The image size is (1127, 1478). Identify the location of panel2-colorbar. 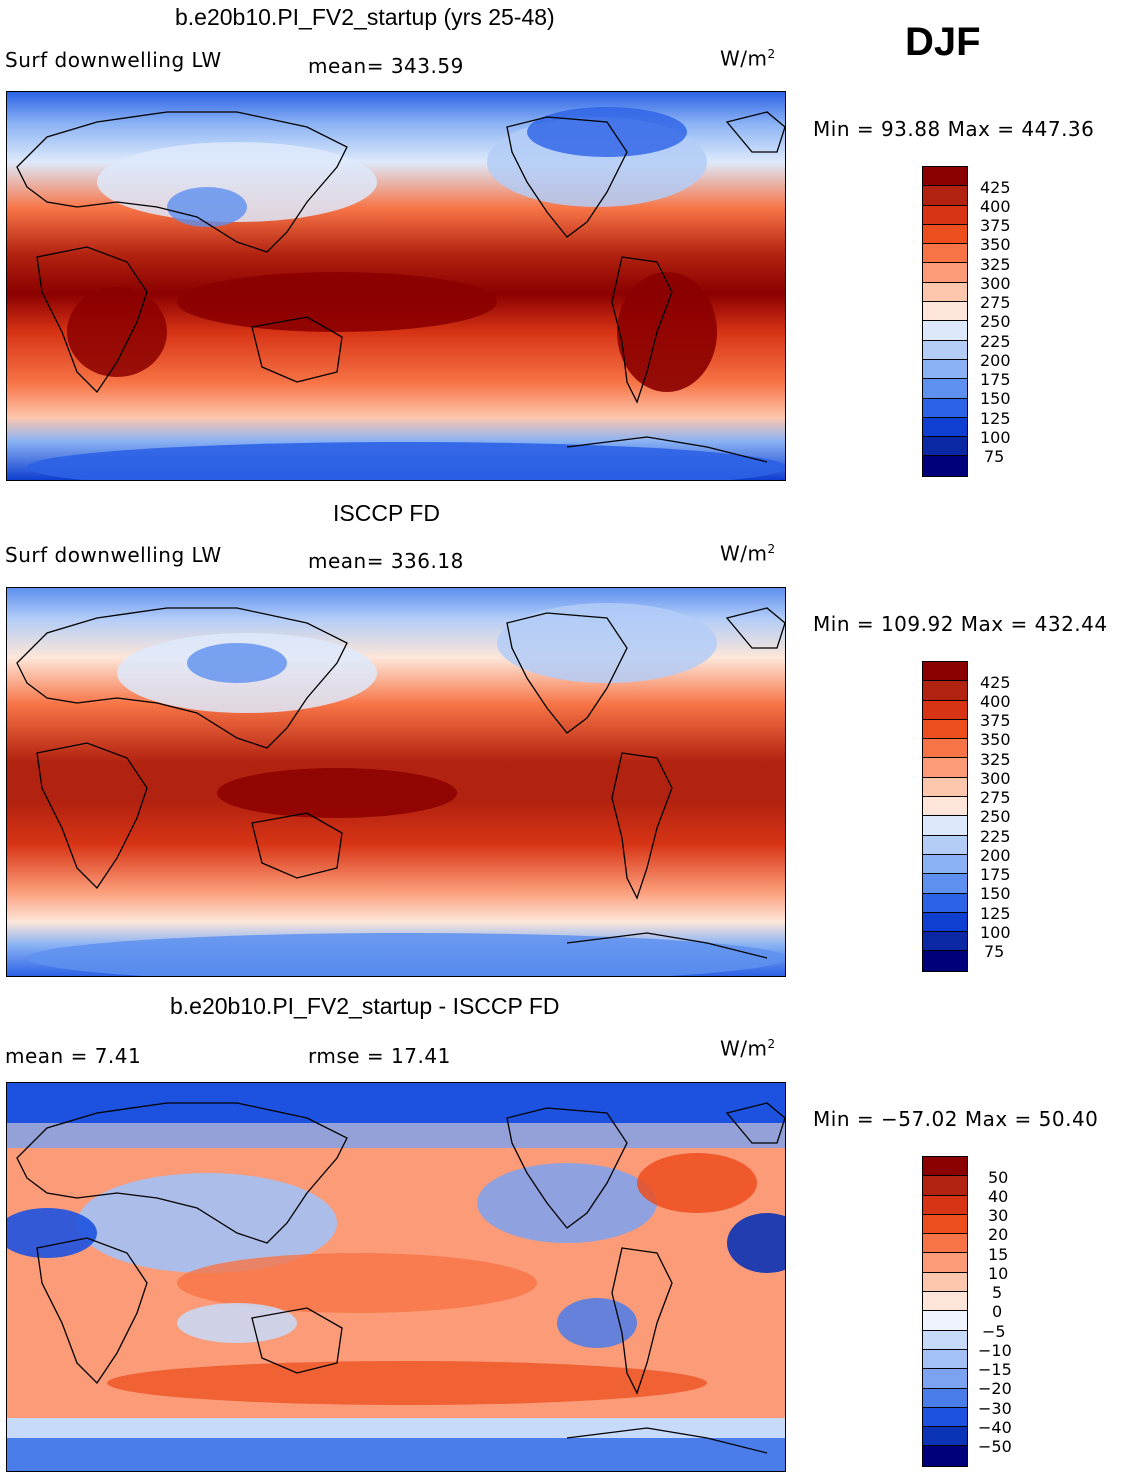
(945, 816).